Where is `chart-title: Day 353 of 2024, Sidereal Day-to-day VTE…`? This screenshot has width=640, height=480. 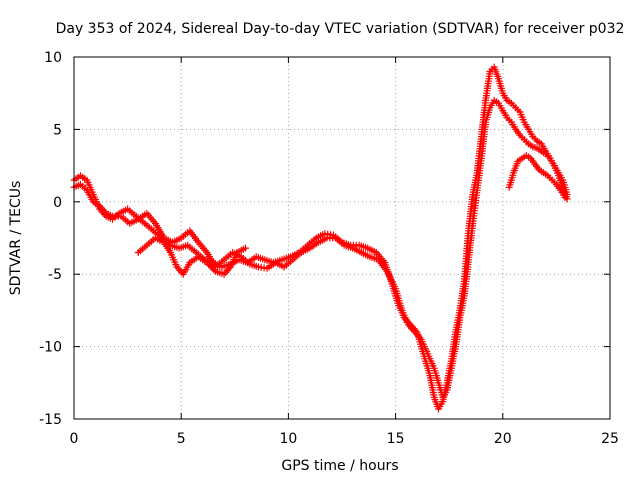
chart-title: Day 353 of 2024, Sidereal Day-to-day VTE… is located at coordinates (340, 29).